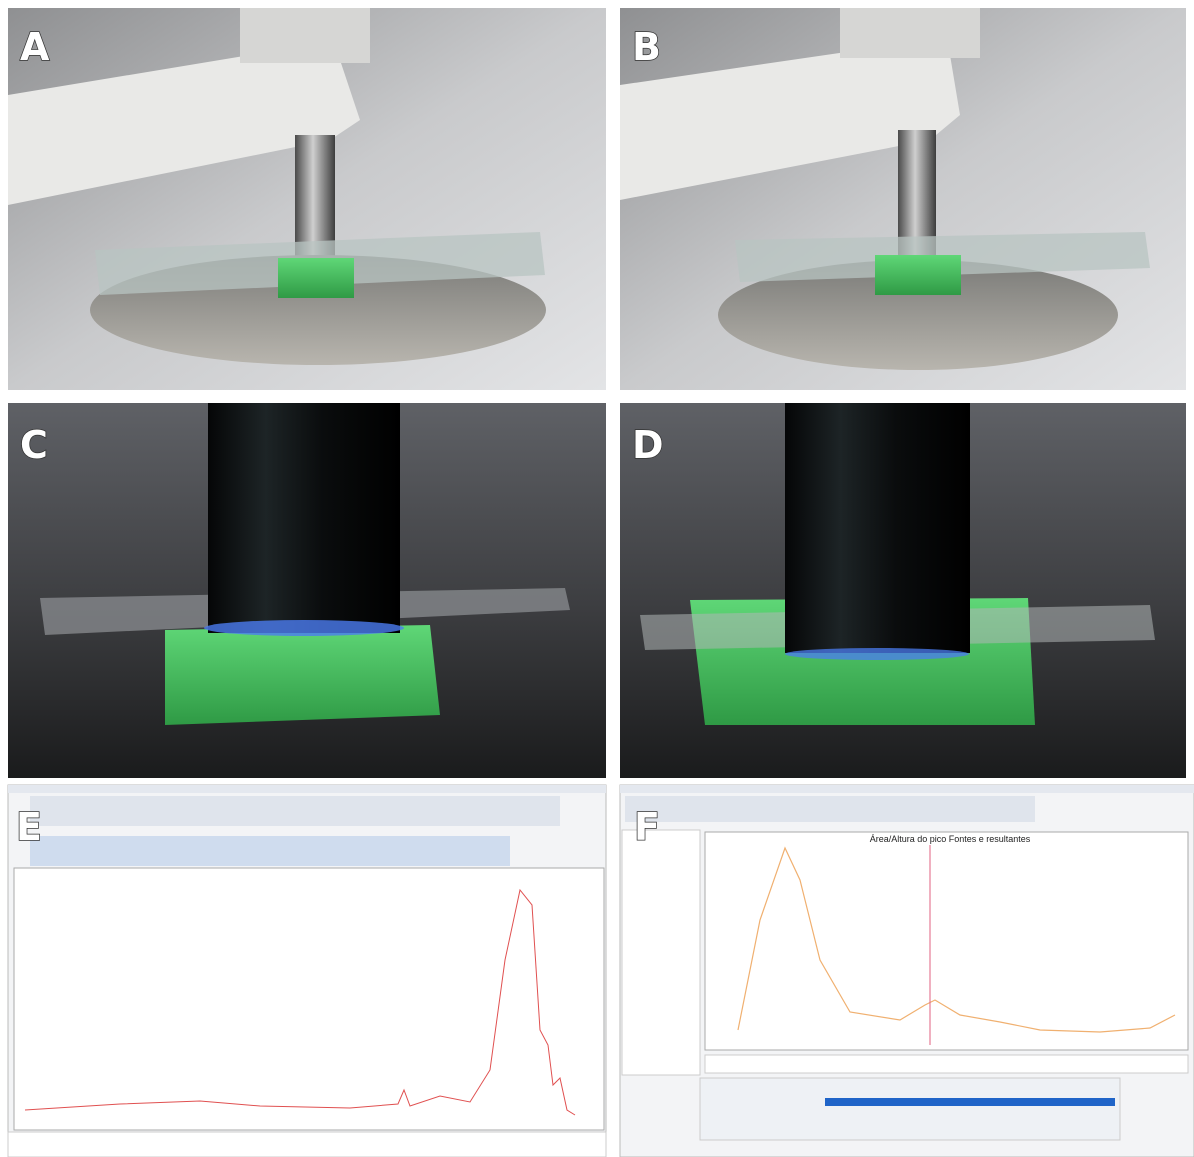 The height and width of the screenshot is (1157, 1194). I want to click on panel-label: C, so click(34, 445).